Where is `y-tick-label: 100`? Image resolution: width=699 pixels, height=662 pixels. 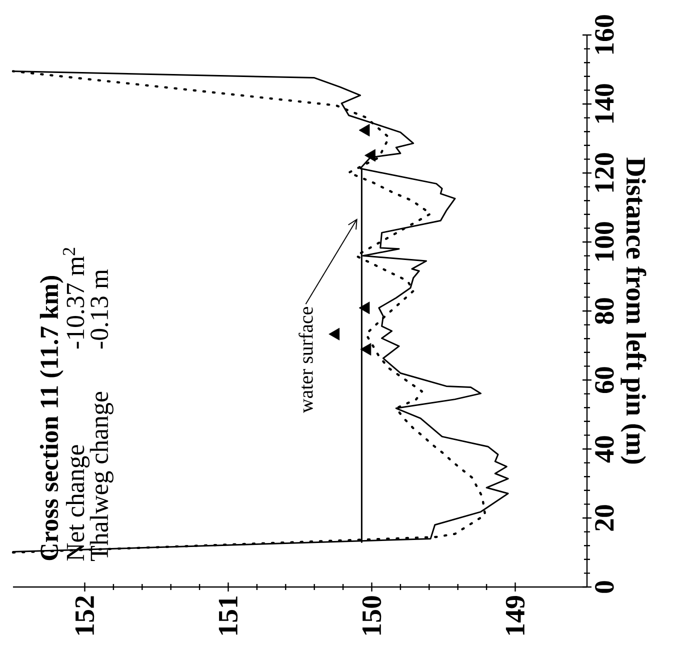
y-tick-label: 100 is located at coordinates (604, 241).